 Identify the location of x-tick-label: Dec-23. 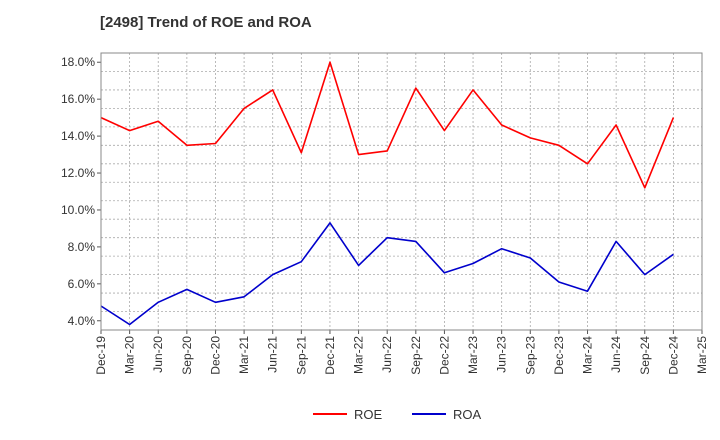
(559, 355).